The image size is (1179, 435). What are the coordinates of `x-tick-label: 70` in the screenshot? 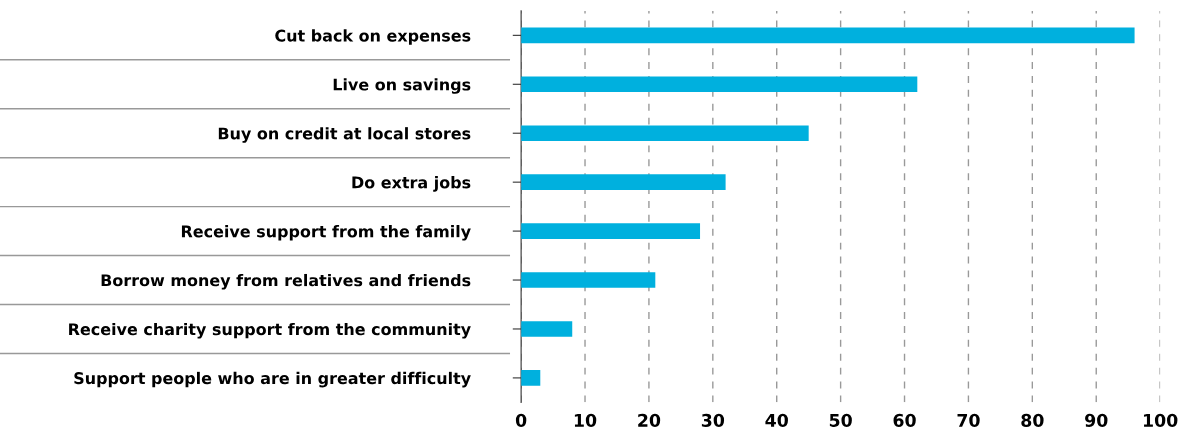 It's located at (968, 420).